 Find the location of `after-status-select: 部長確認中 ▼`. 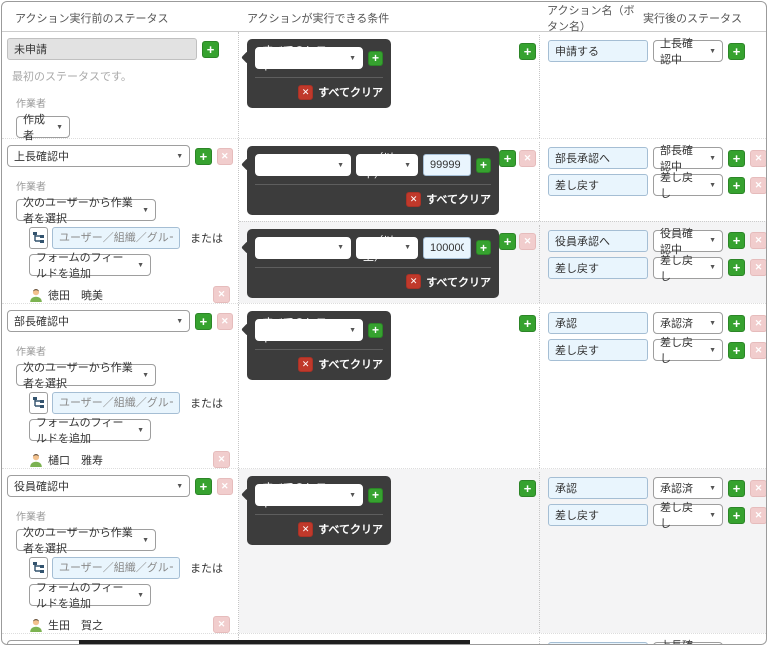

after-status-select: 部長確認中 ▼ is located at coordinates (688, 159).